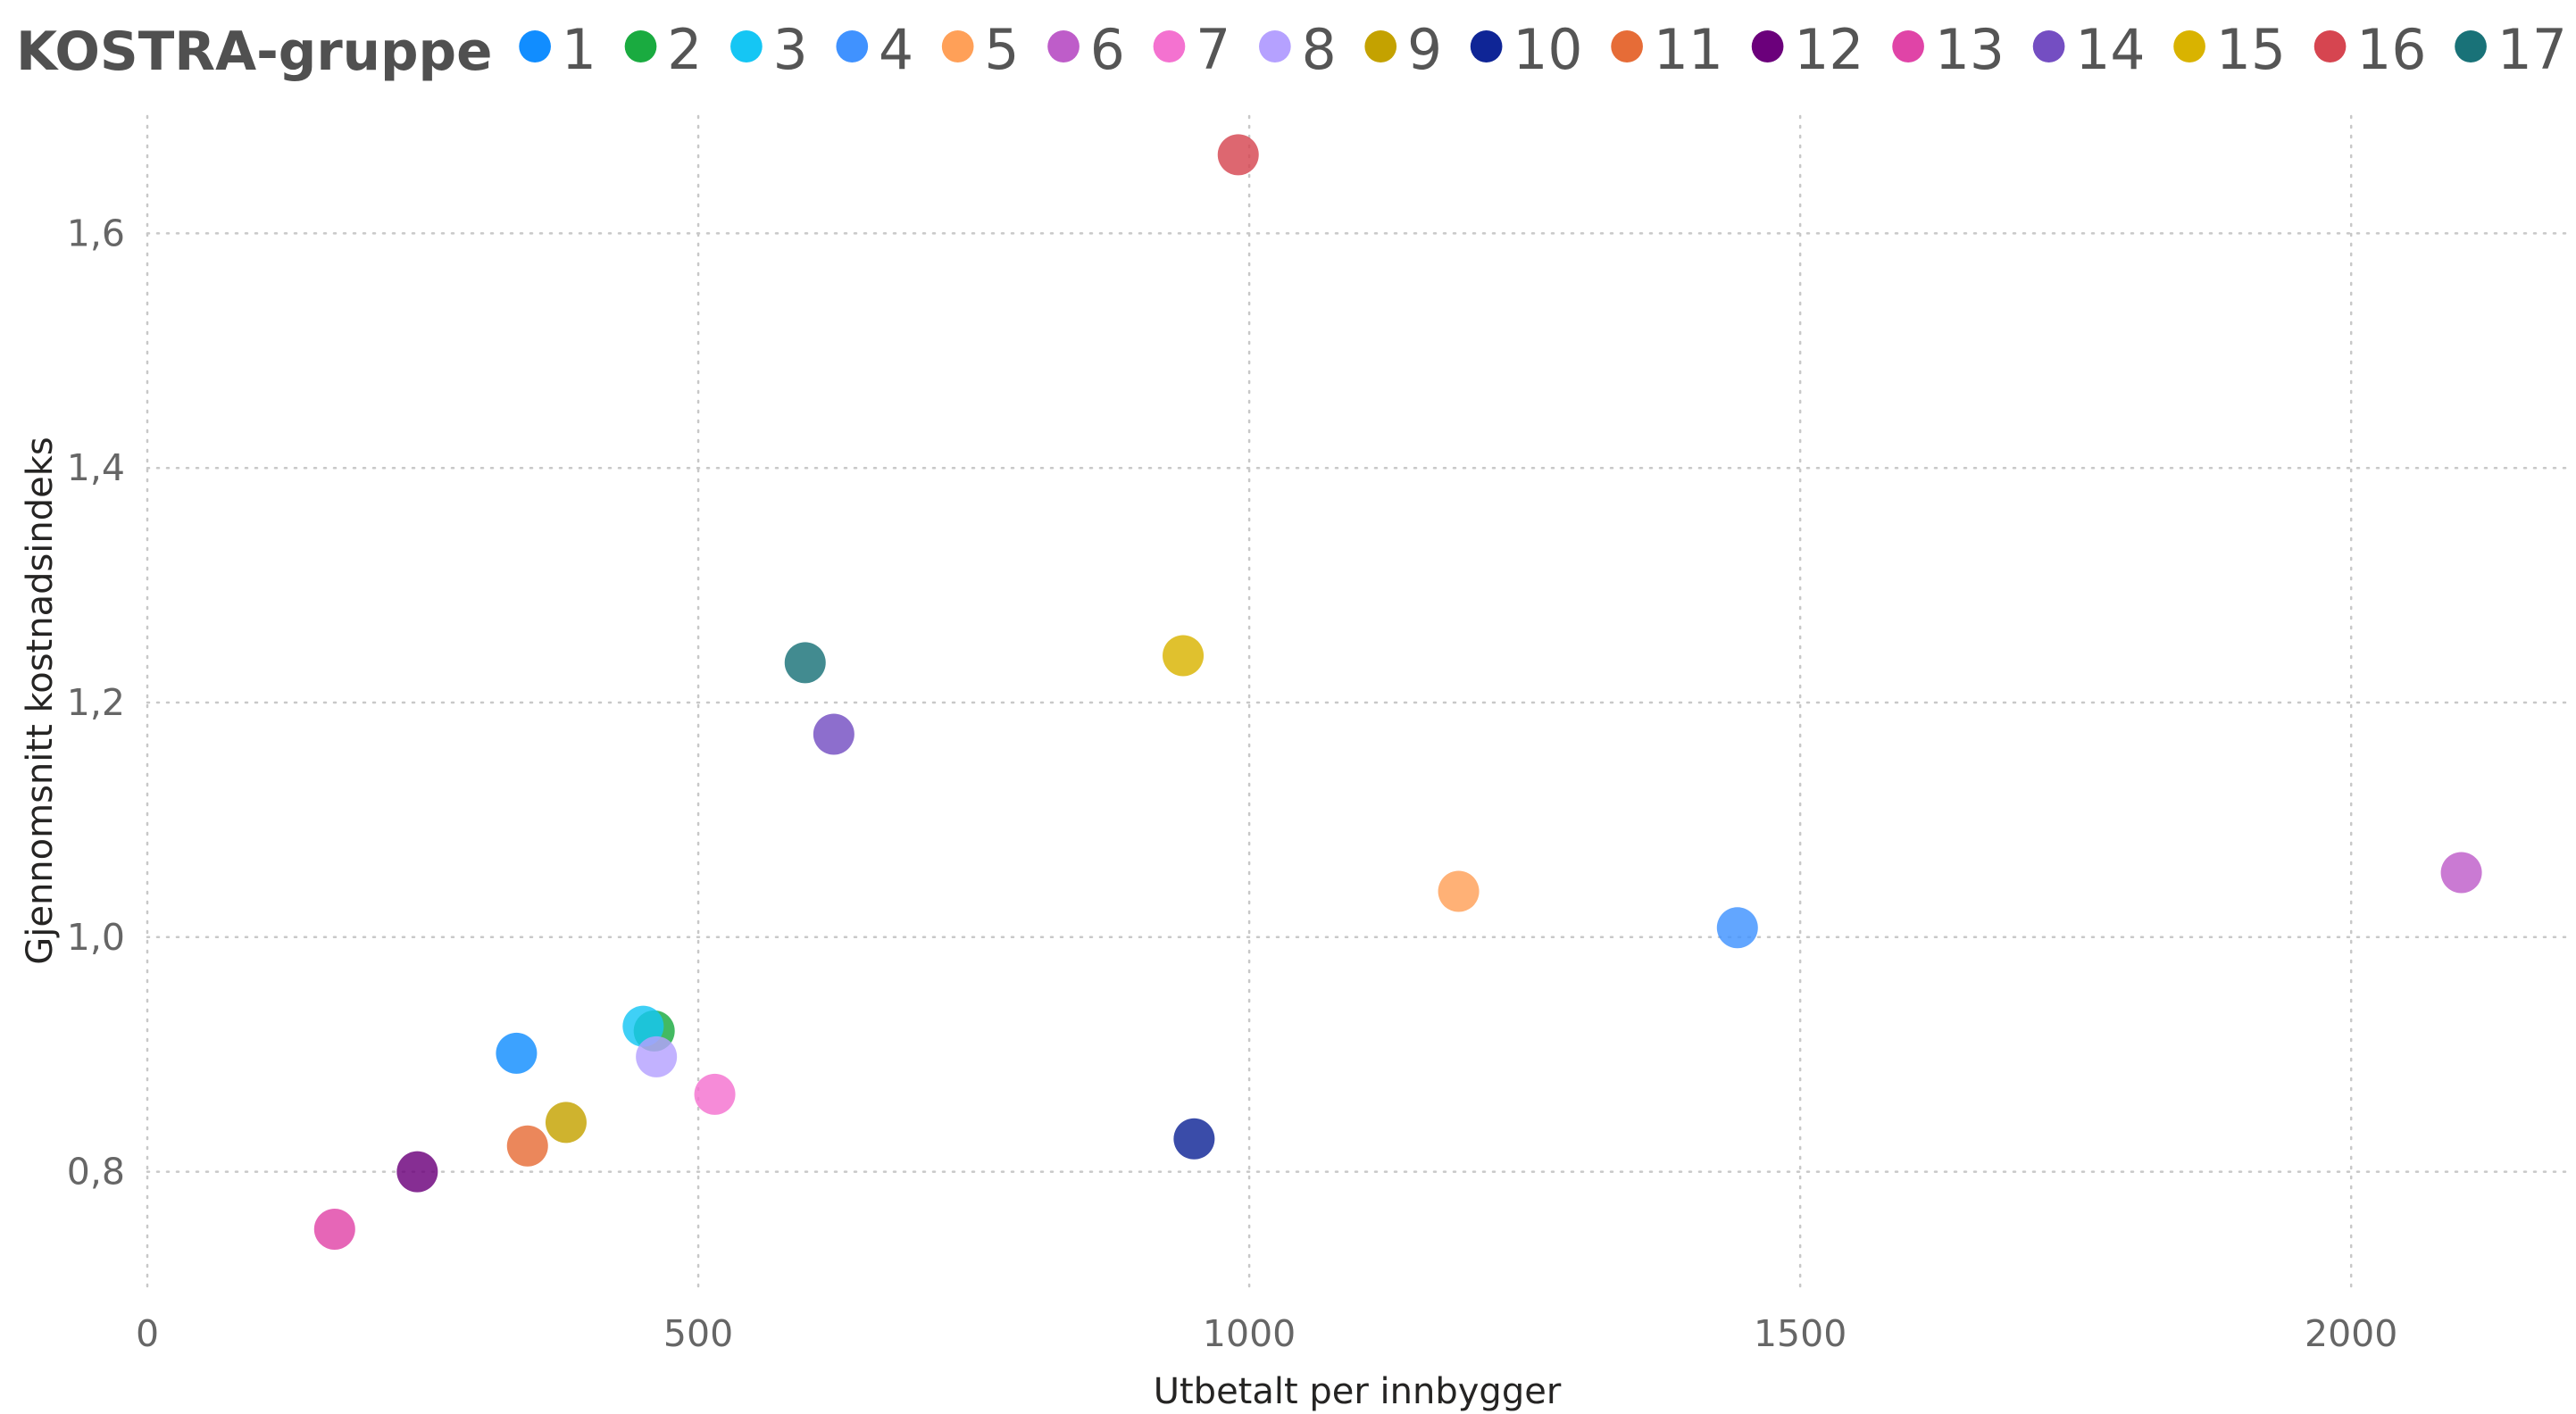  Describe the element at coordinates (1213, 50) in the screenshot. I see `legend-label: 7` at that location.